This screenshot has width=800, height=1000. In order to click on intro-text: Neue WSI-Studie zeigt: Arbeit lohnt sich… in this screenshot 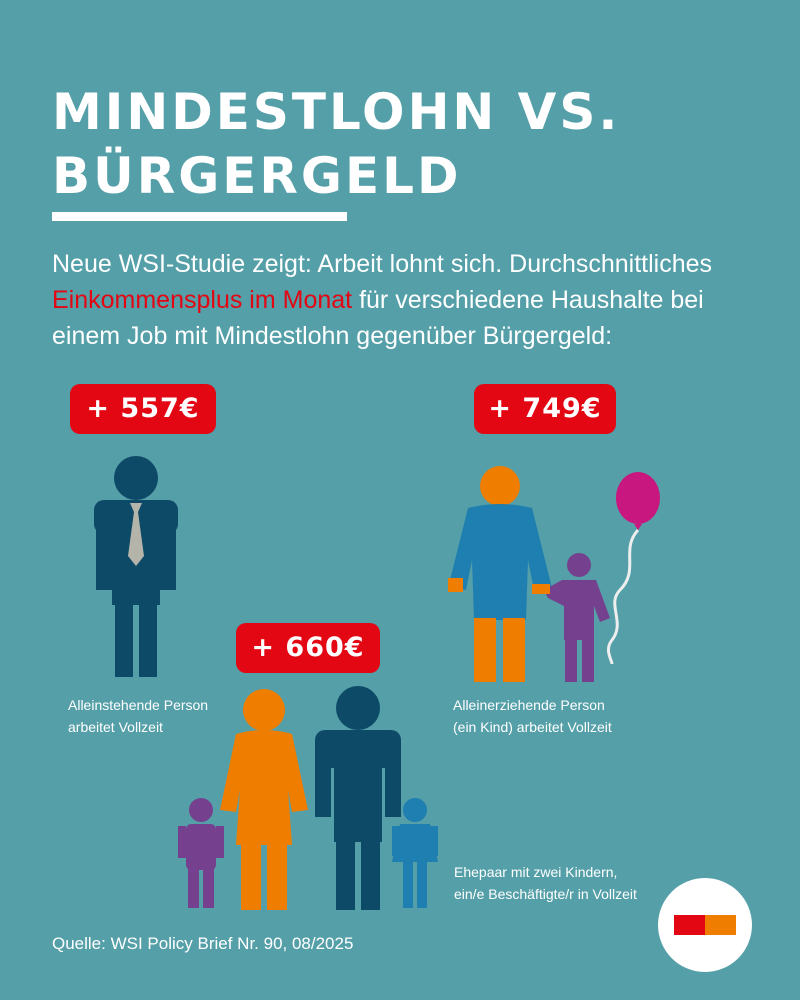, I will do `click(402, 300)`.